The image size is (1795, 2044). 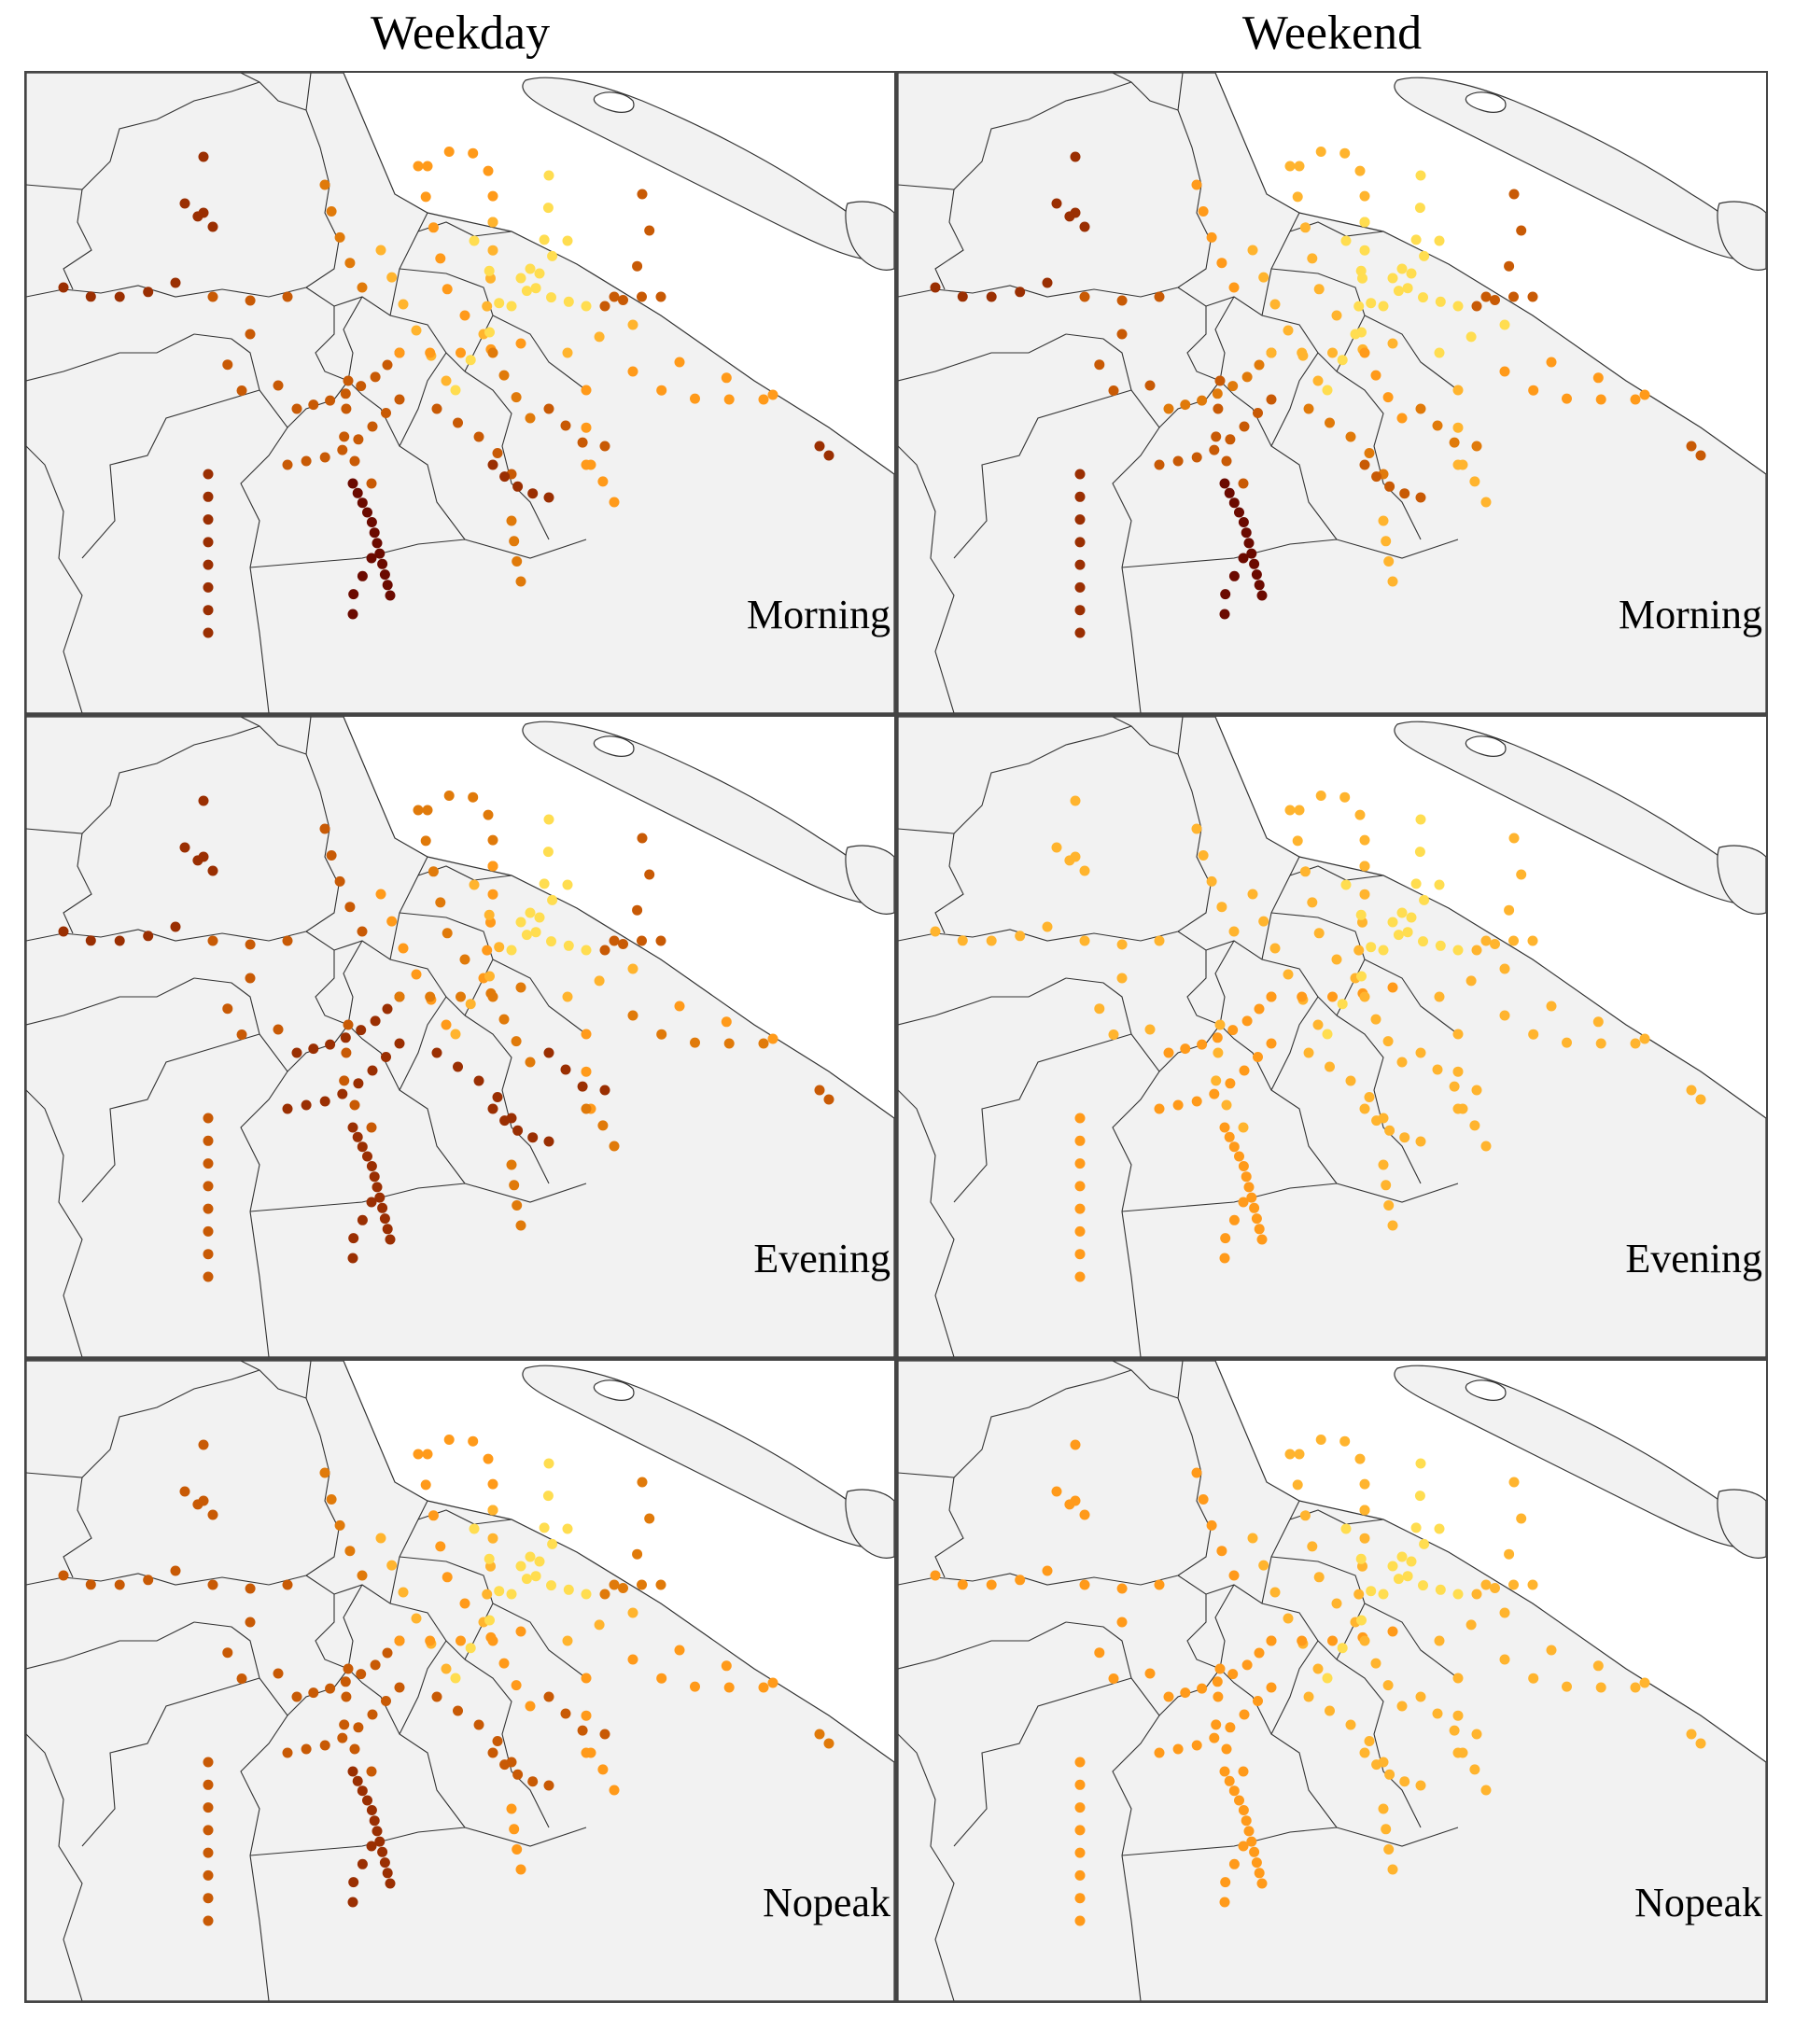 What do you see at coordinates (869, 1524) in the screenshot?
I see `island` at bounding box center [869, 1524].